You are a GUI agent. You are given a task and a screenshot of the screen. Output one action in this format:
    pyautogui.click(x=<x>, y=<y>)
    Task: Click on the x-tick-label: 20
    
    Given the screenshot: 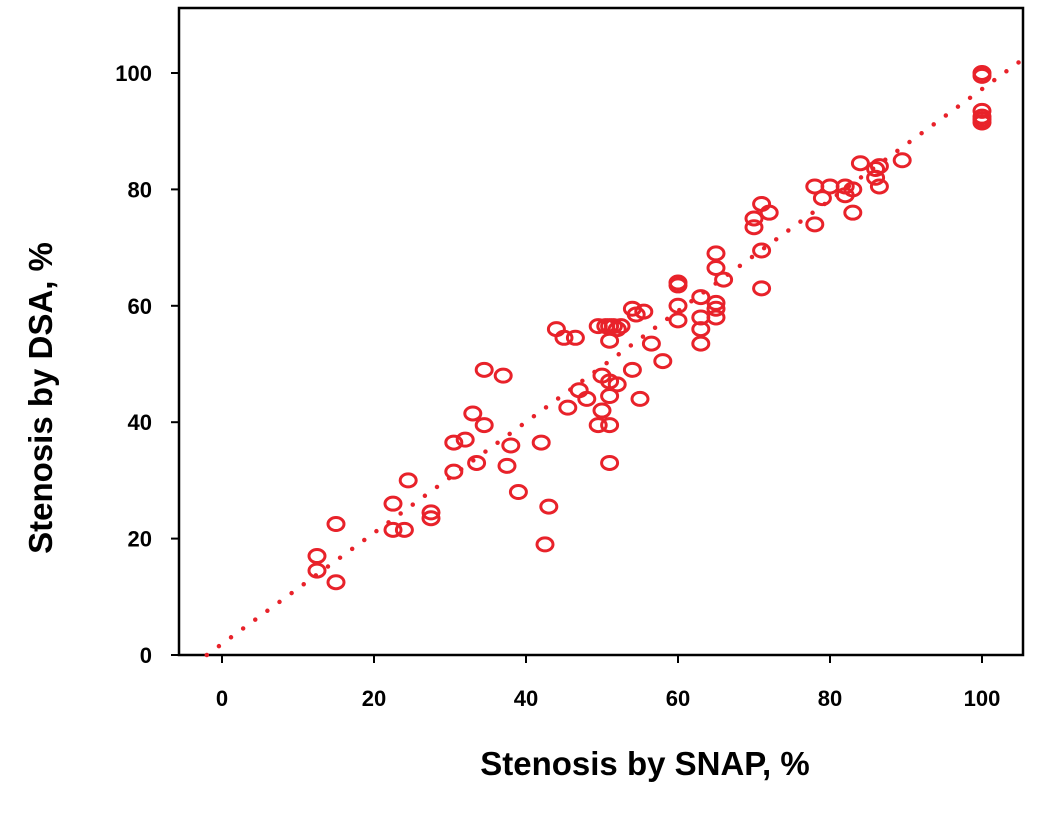 What is the action you would take?
    pyautogui.click(x=374, y=698)
    